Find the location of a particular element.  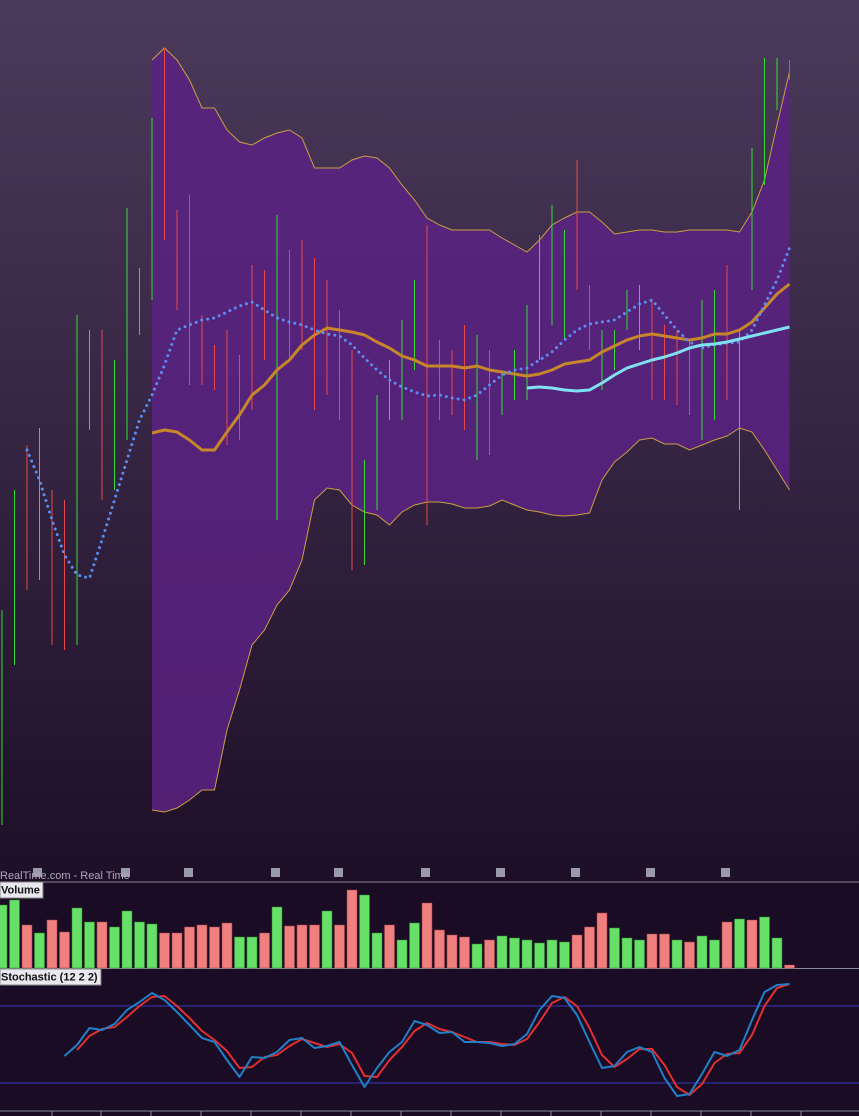

panel-title: Volume is located at coordinates (20, 890).